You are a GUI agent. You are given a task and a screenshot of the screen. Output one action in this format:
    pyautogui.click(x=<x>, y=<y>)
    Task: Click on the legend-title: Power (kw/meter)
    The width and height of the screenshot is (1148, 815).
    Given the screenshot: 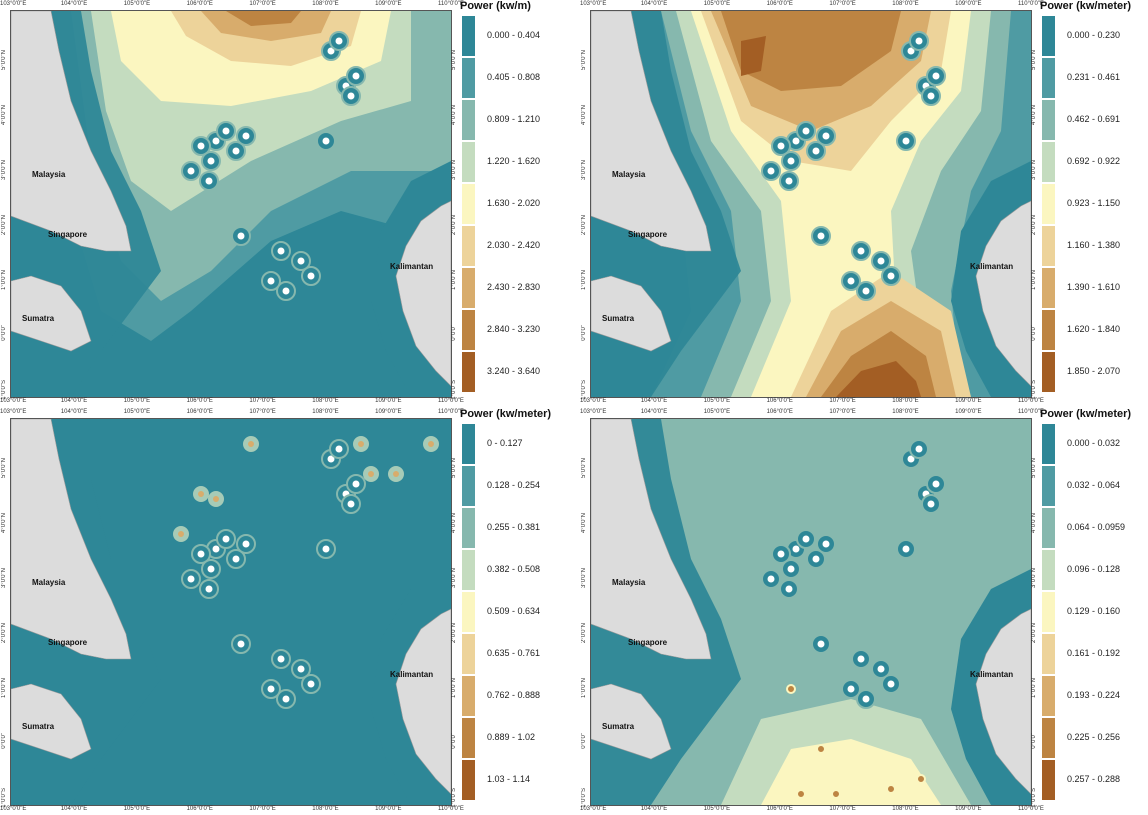 What is the action you would take?
    pyautogui.click(x=1086, y=414)
    